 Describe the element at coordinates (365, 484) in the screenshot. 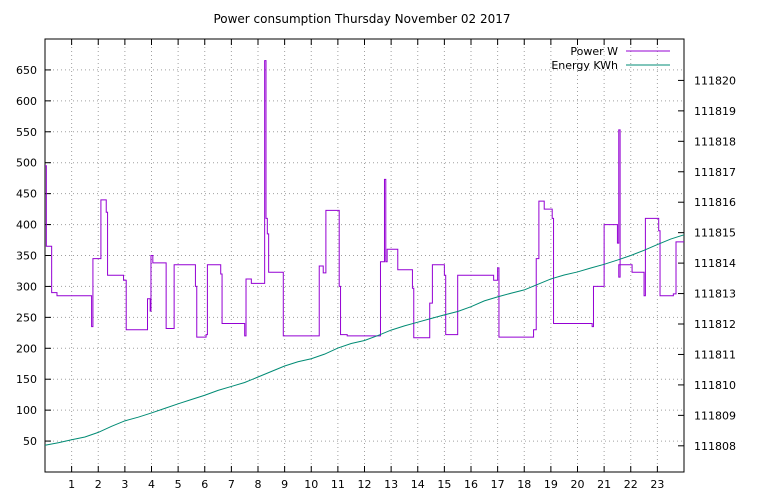

I see `x-tick-label: 12` at that location.